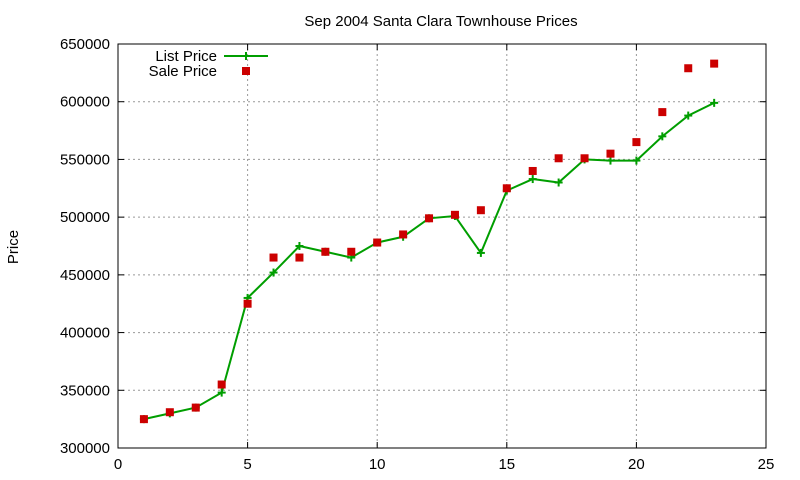 The width and height of the screenshot is (800, 480). I want to click on y-tick-label: 300000, so click(85, 448).